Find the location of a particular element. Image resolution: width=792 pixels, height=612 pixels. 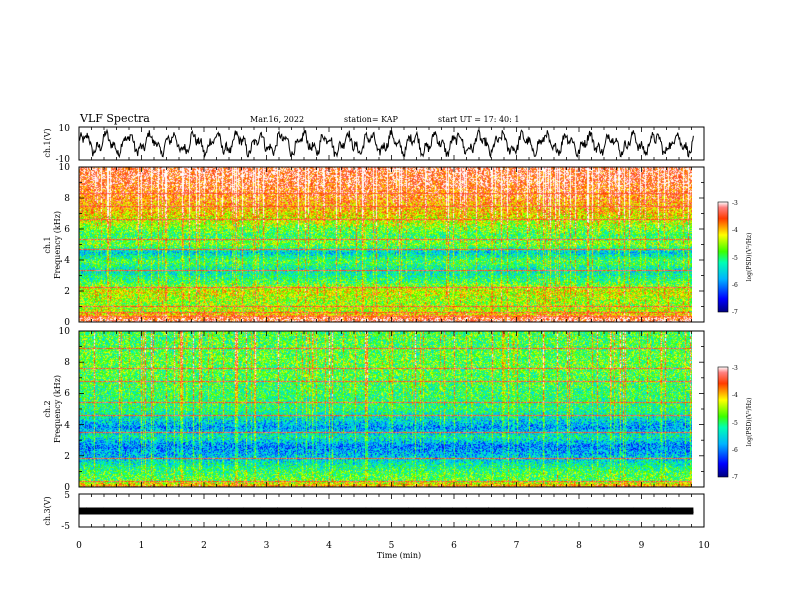

ch1-spec-ytick-10: 10 is located at coordinates (65, 168).